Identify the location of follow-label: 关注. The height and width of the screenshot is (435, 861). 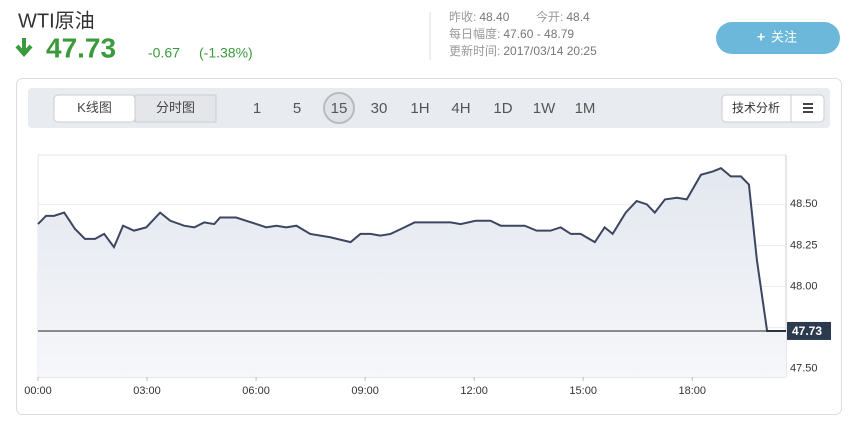
(784, 36).